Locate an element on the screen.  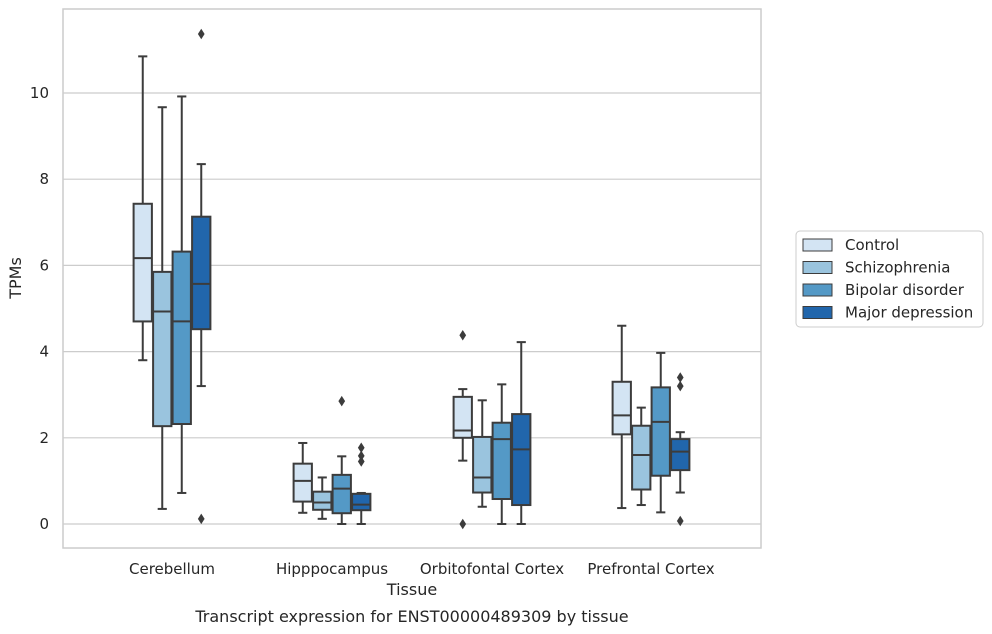
x-axis-label: Tissue is located at coordinates (411, 589).